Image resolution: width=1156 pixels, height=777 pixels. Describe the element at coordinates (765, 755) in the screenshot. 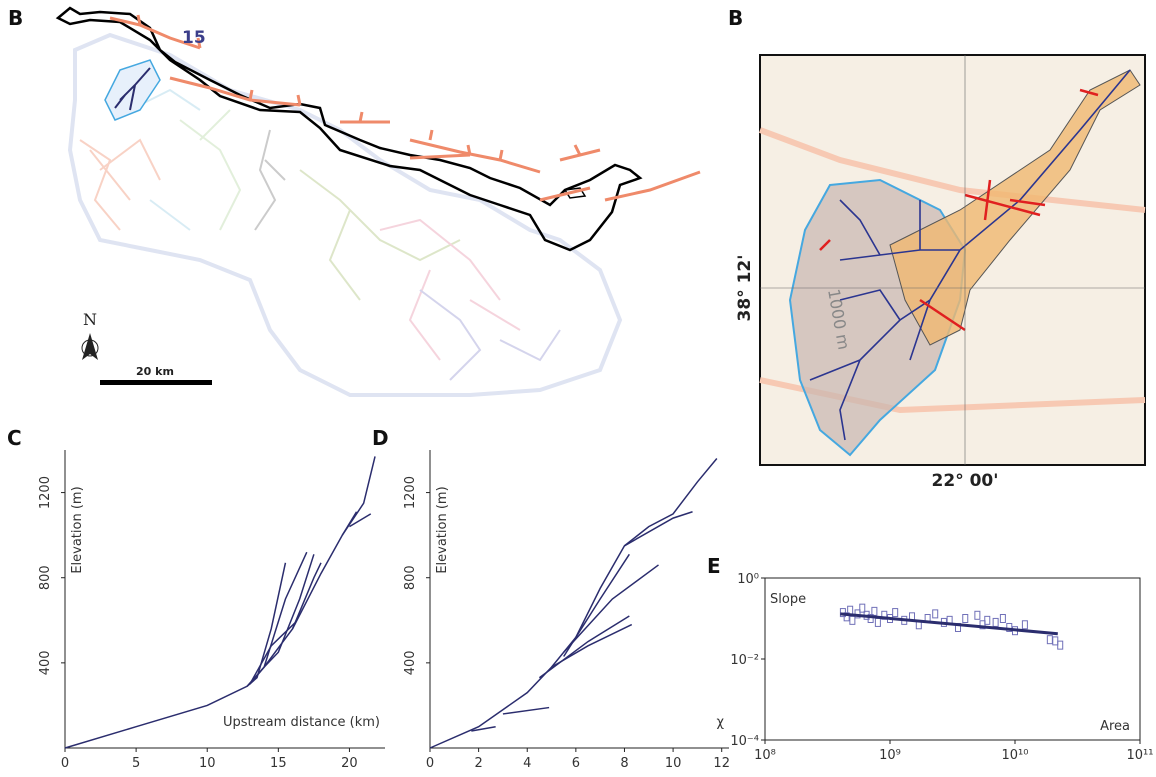

I see `x-tick-label: 10⁸` at that location.